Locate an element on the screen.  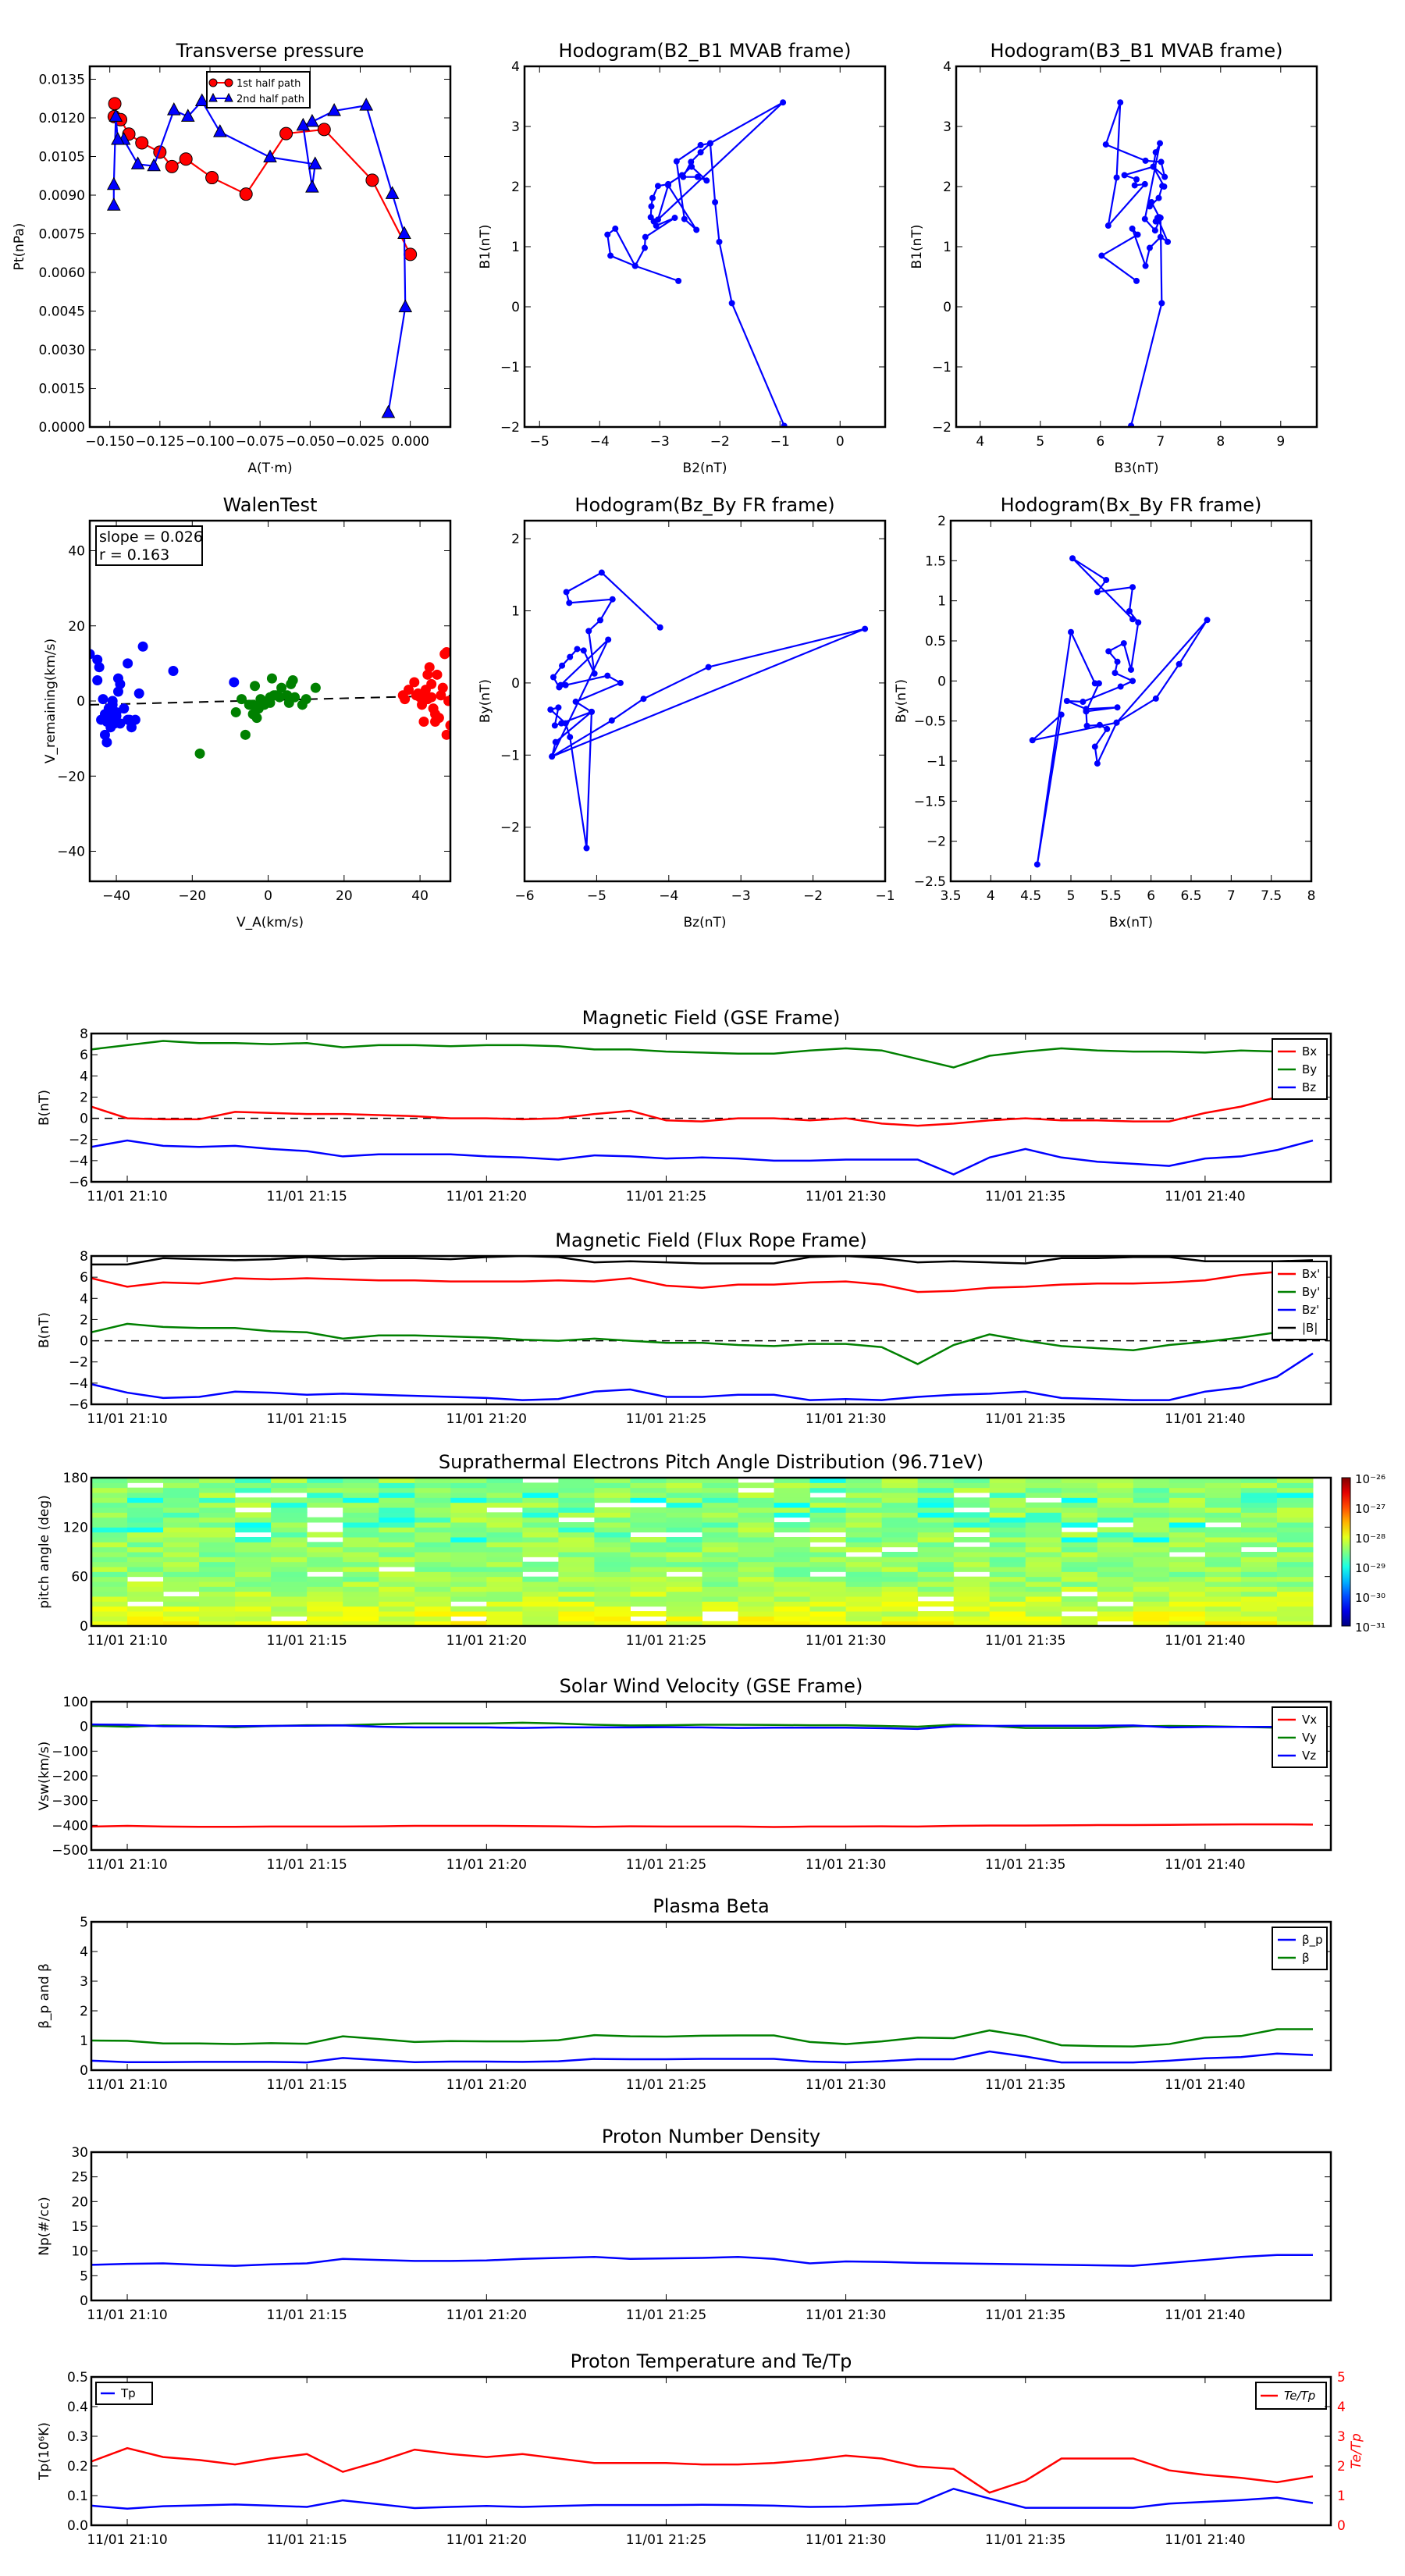
y-tick-label: 2 is located at coordinates (84, 2011).